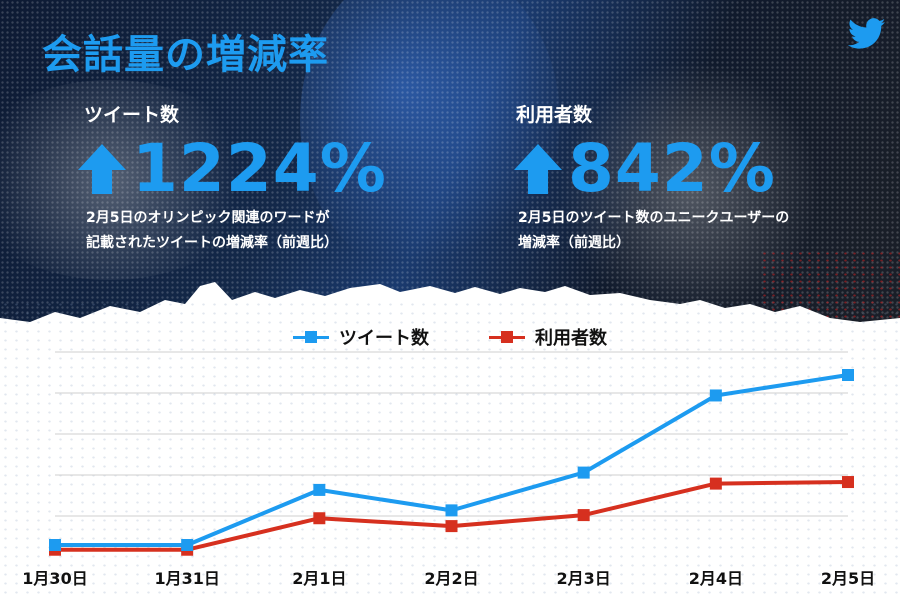 This screenshot has width=900, height=600. I want to click on x-tick-label: 2月2日, so click(451, 578).